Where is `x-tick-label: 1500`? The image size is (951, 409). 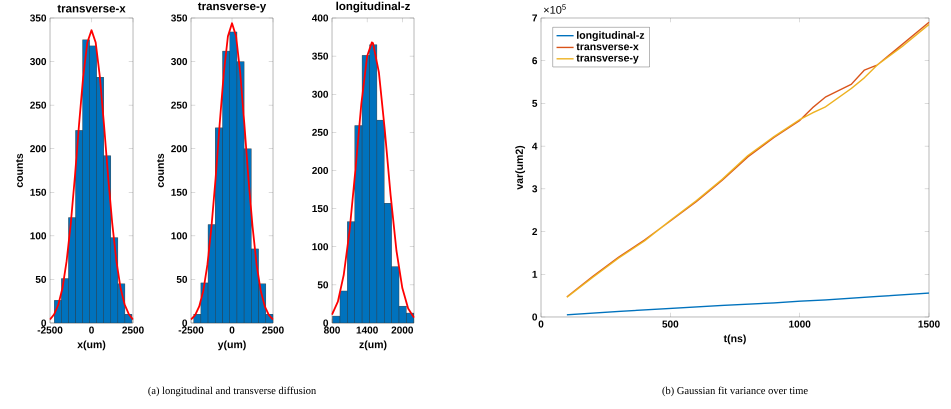
x-tick-label: 1500 is located at coordinates (929, 324).